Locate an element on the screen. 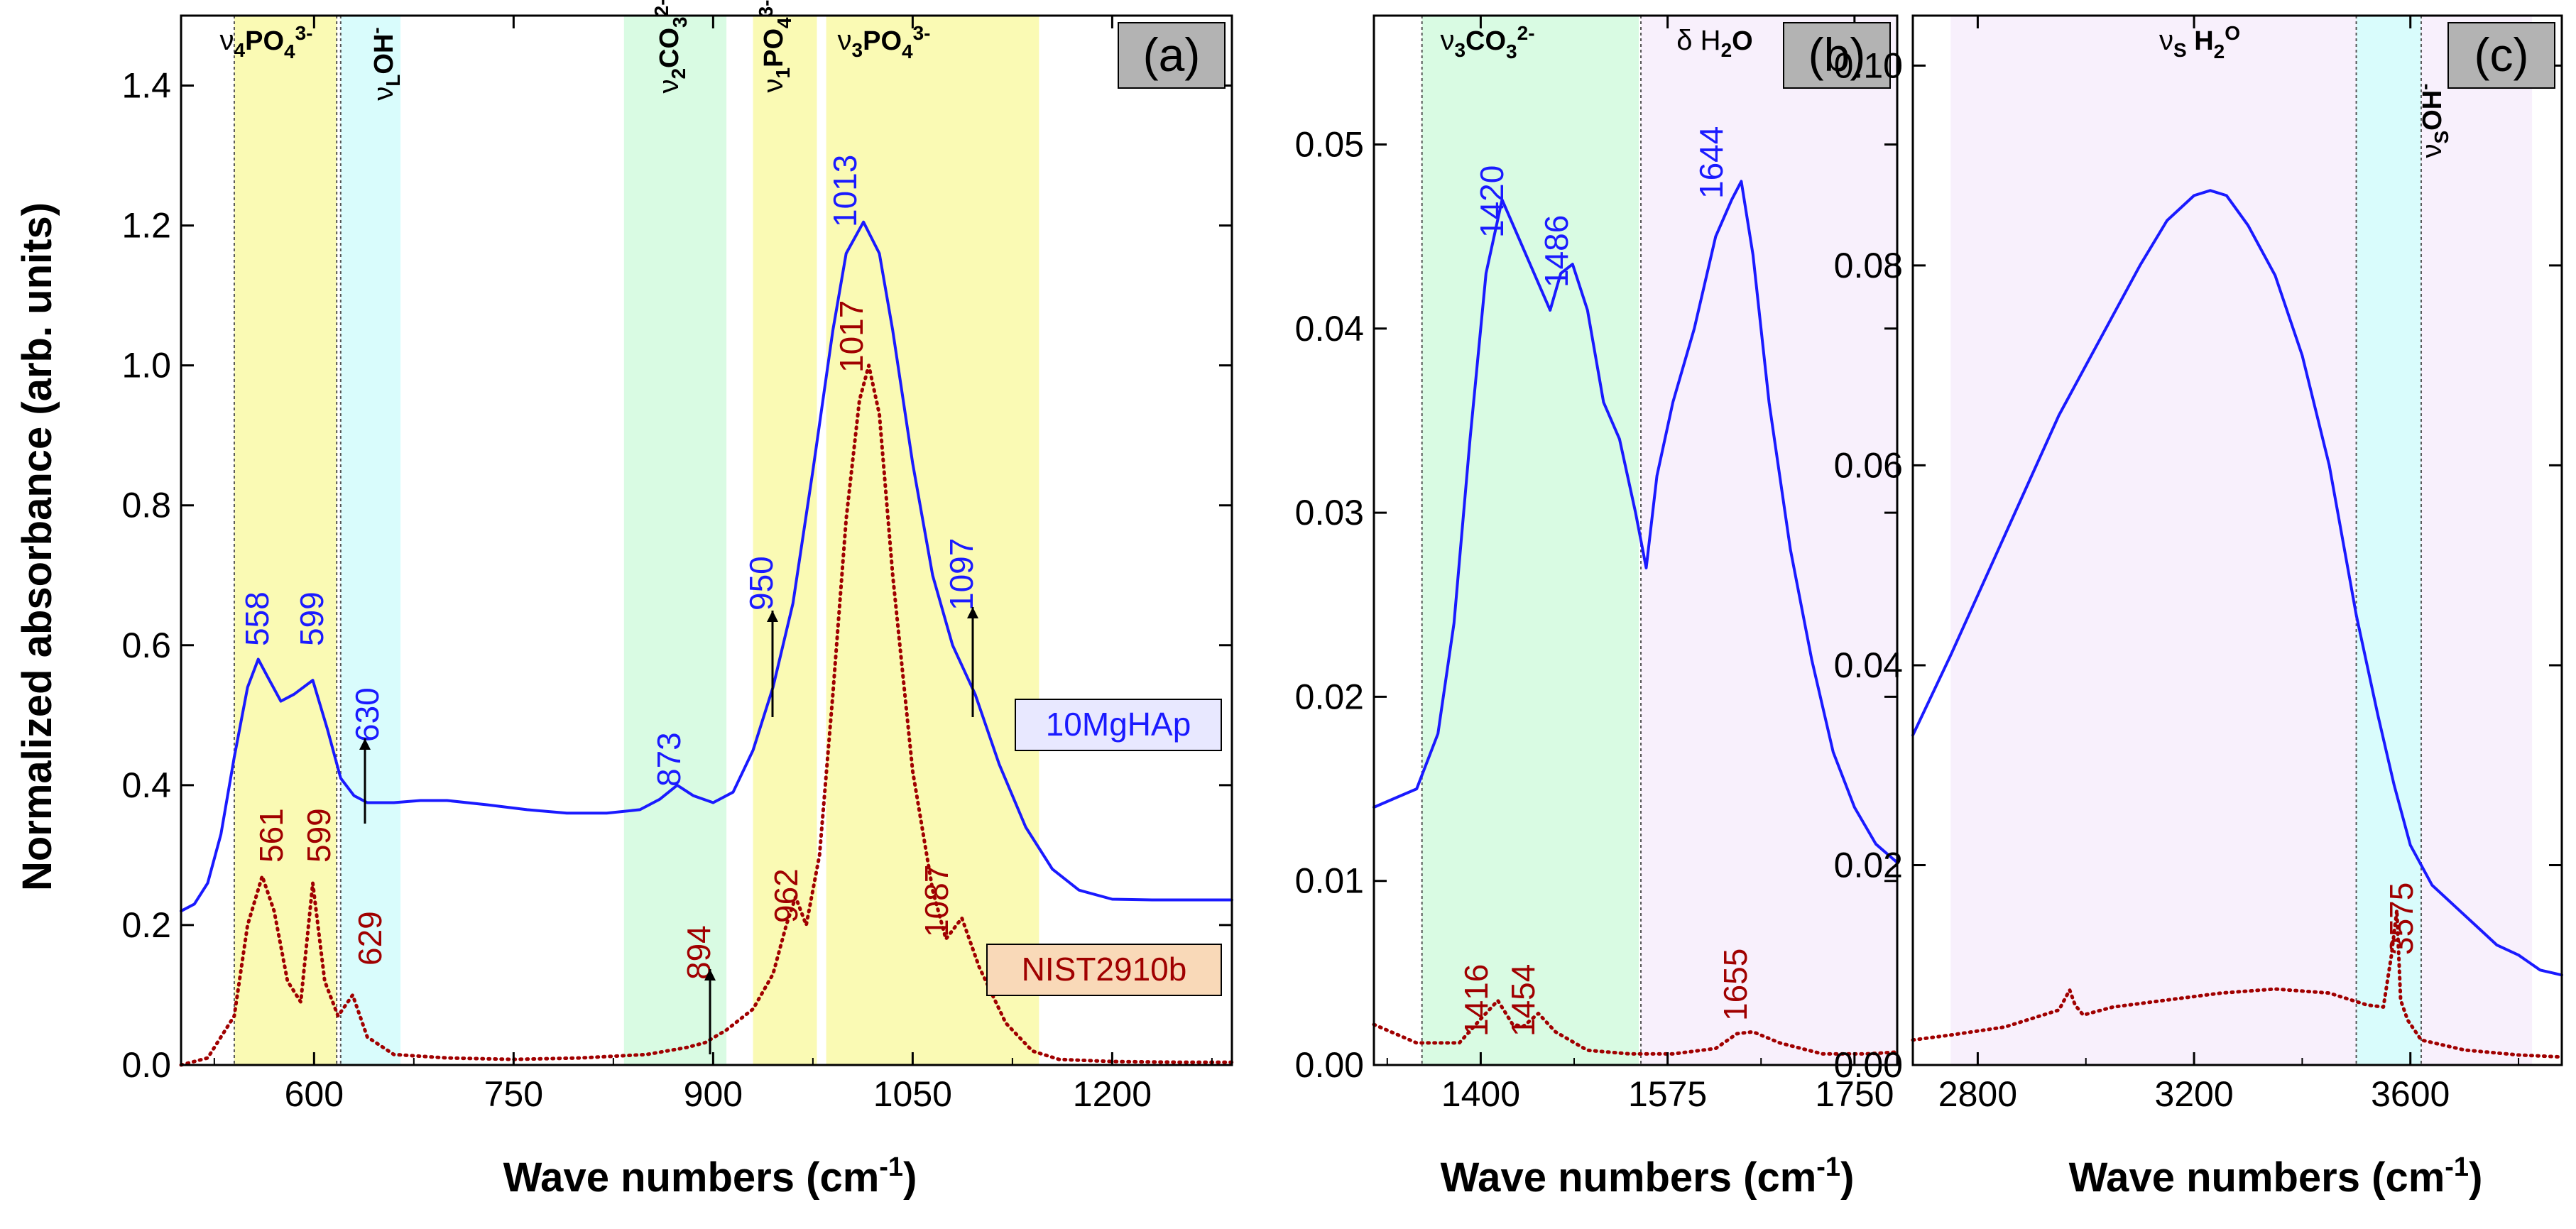  x-tick-label: 750 is located at coordinates (513, 1094).